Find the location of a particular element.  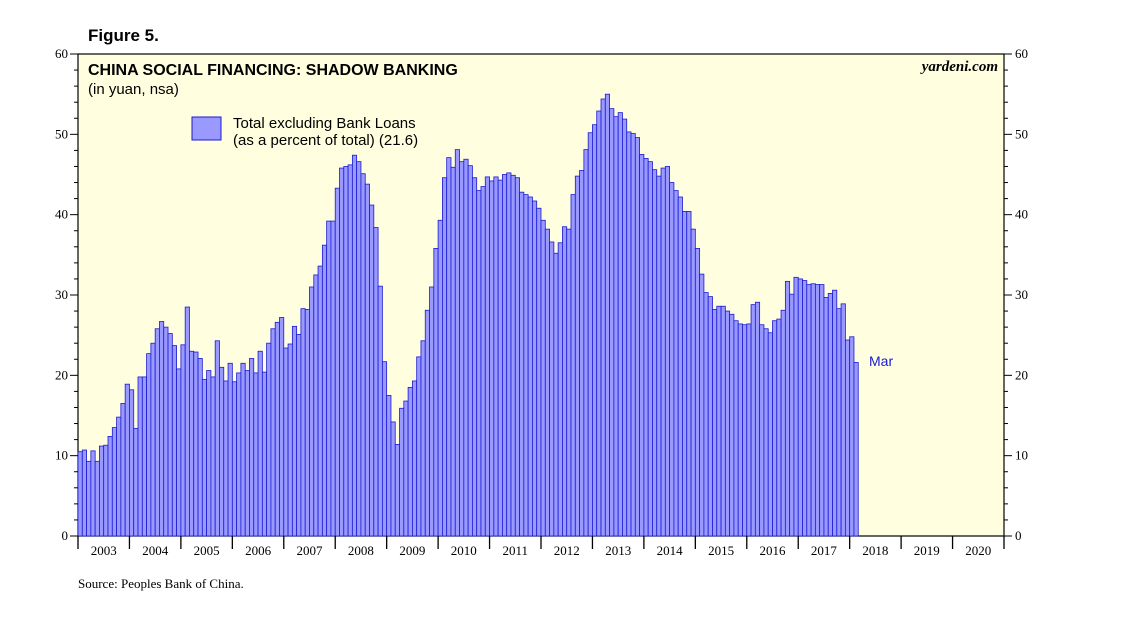

figure-label: Figure 5. is located at coordinates (123, 35).